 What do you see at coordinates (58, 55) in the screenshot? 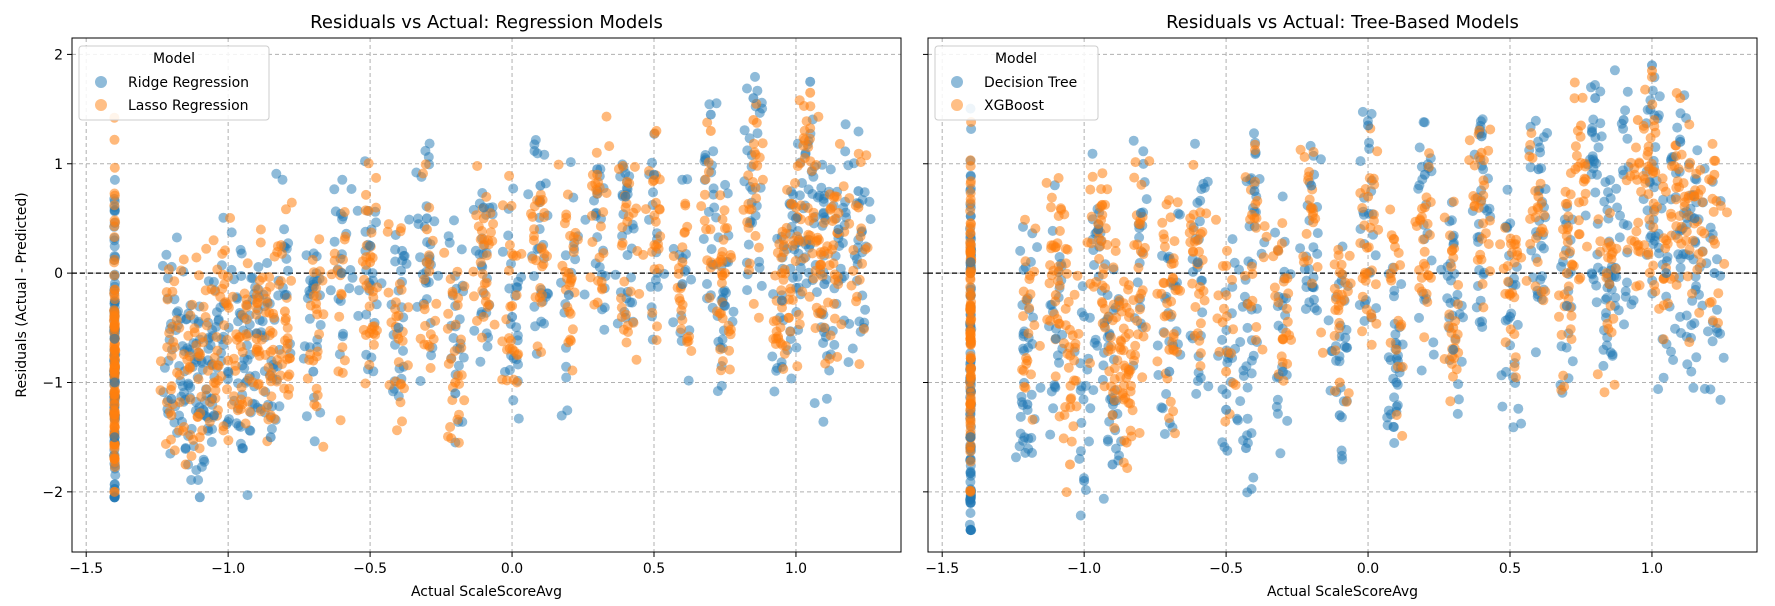
I see `y-tick-label: 2` at bounding box center [58, 55].